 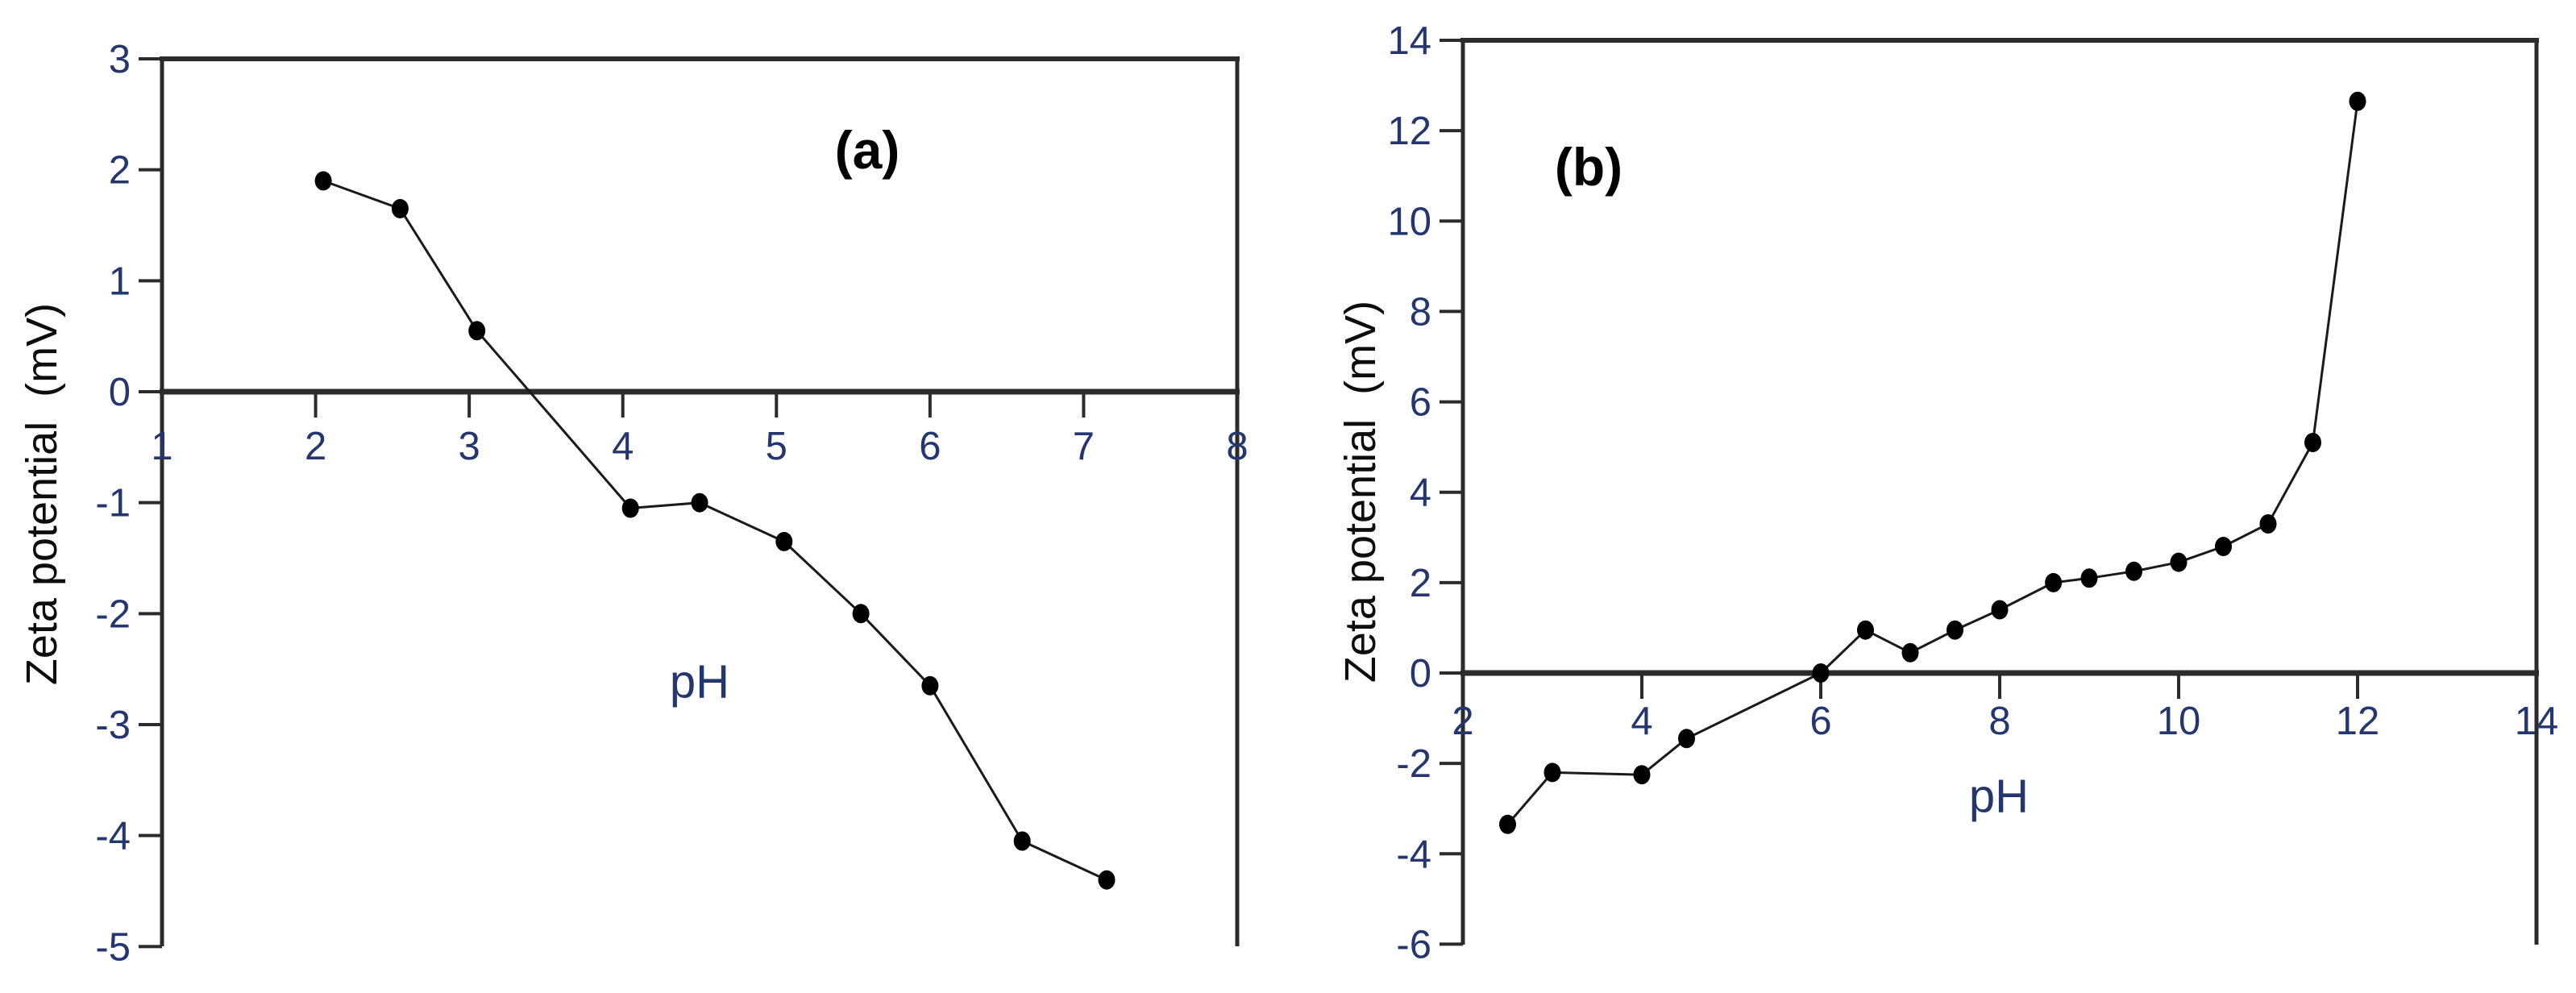 What do you see at coordinates (1420, 674) in the screenshot?
I see `chart-b-y-tick-label: 0` at bounding box center [1420, 674].